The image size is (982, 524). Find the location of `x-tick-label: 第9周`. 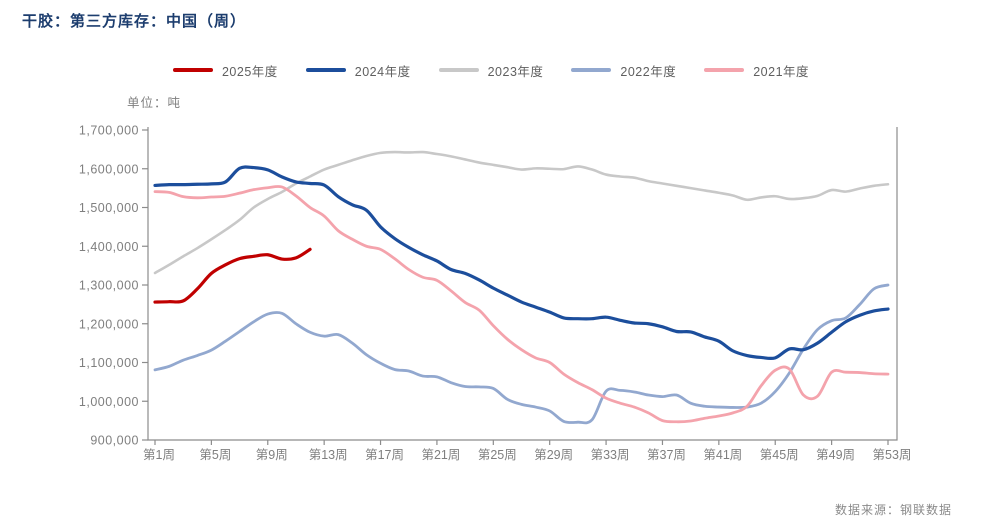

x-tick-label: 第9周 is located at coordinates (272, 455).